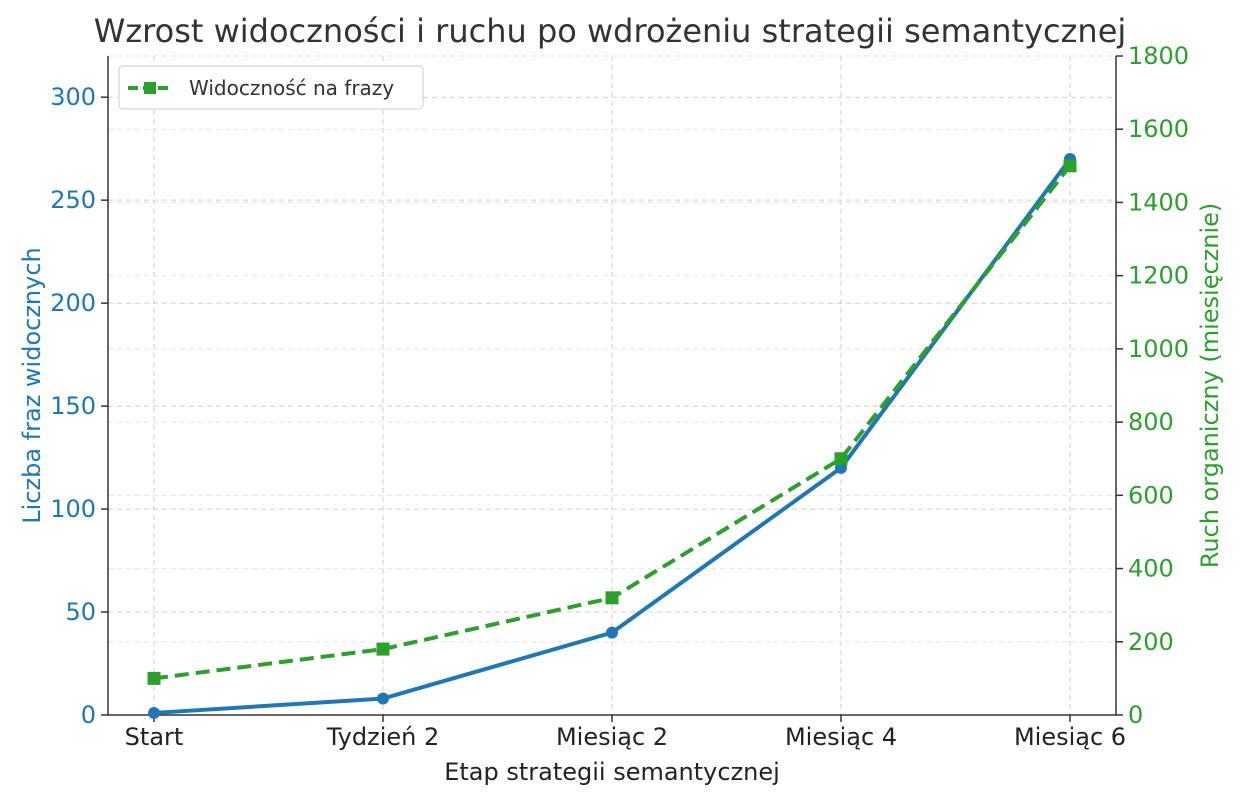 The width and height of the screenshot is (1240, 800). Describe the element at coordinates (1158, 56) in the screenshot. I see `y2-tick-label: 1800` at that location.